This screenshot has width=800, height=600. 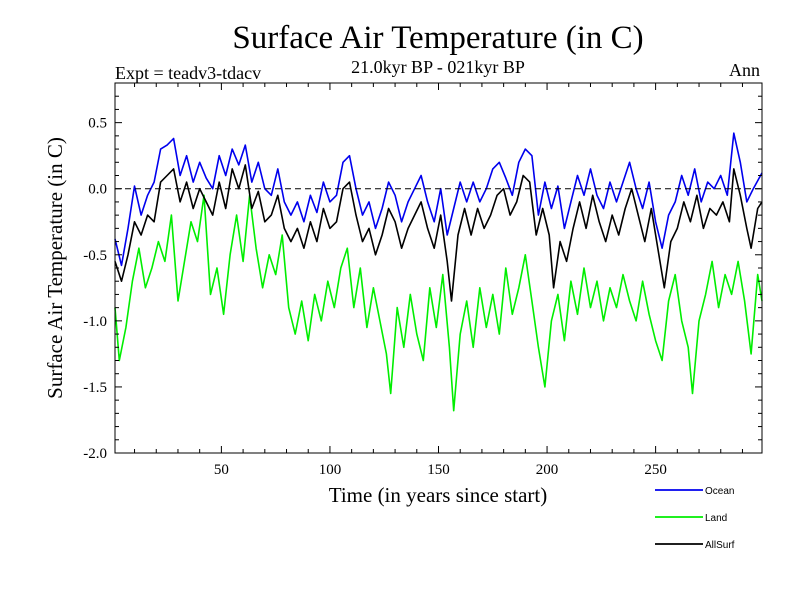 What do you see at coordinates (719, 491) in the screenshot?
I see `legend-label: Ocean` at bounding box center [719, 491].